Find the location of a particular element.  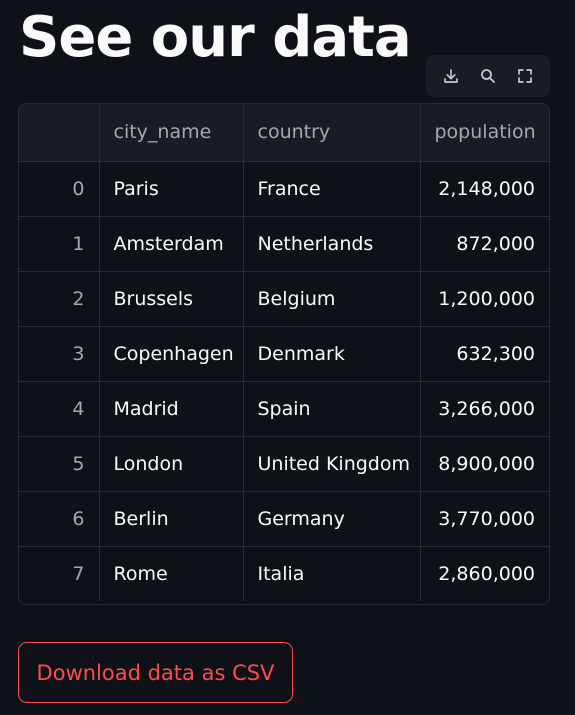

cell-country: United Kingdom is located at coordinates (332, 464).